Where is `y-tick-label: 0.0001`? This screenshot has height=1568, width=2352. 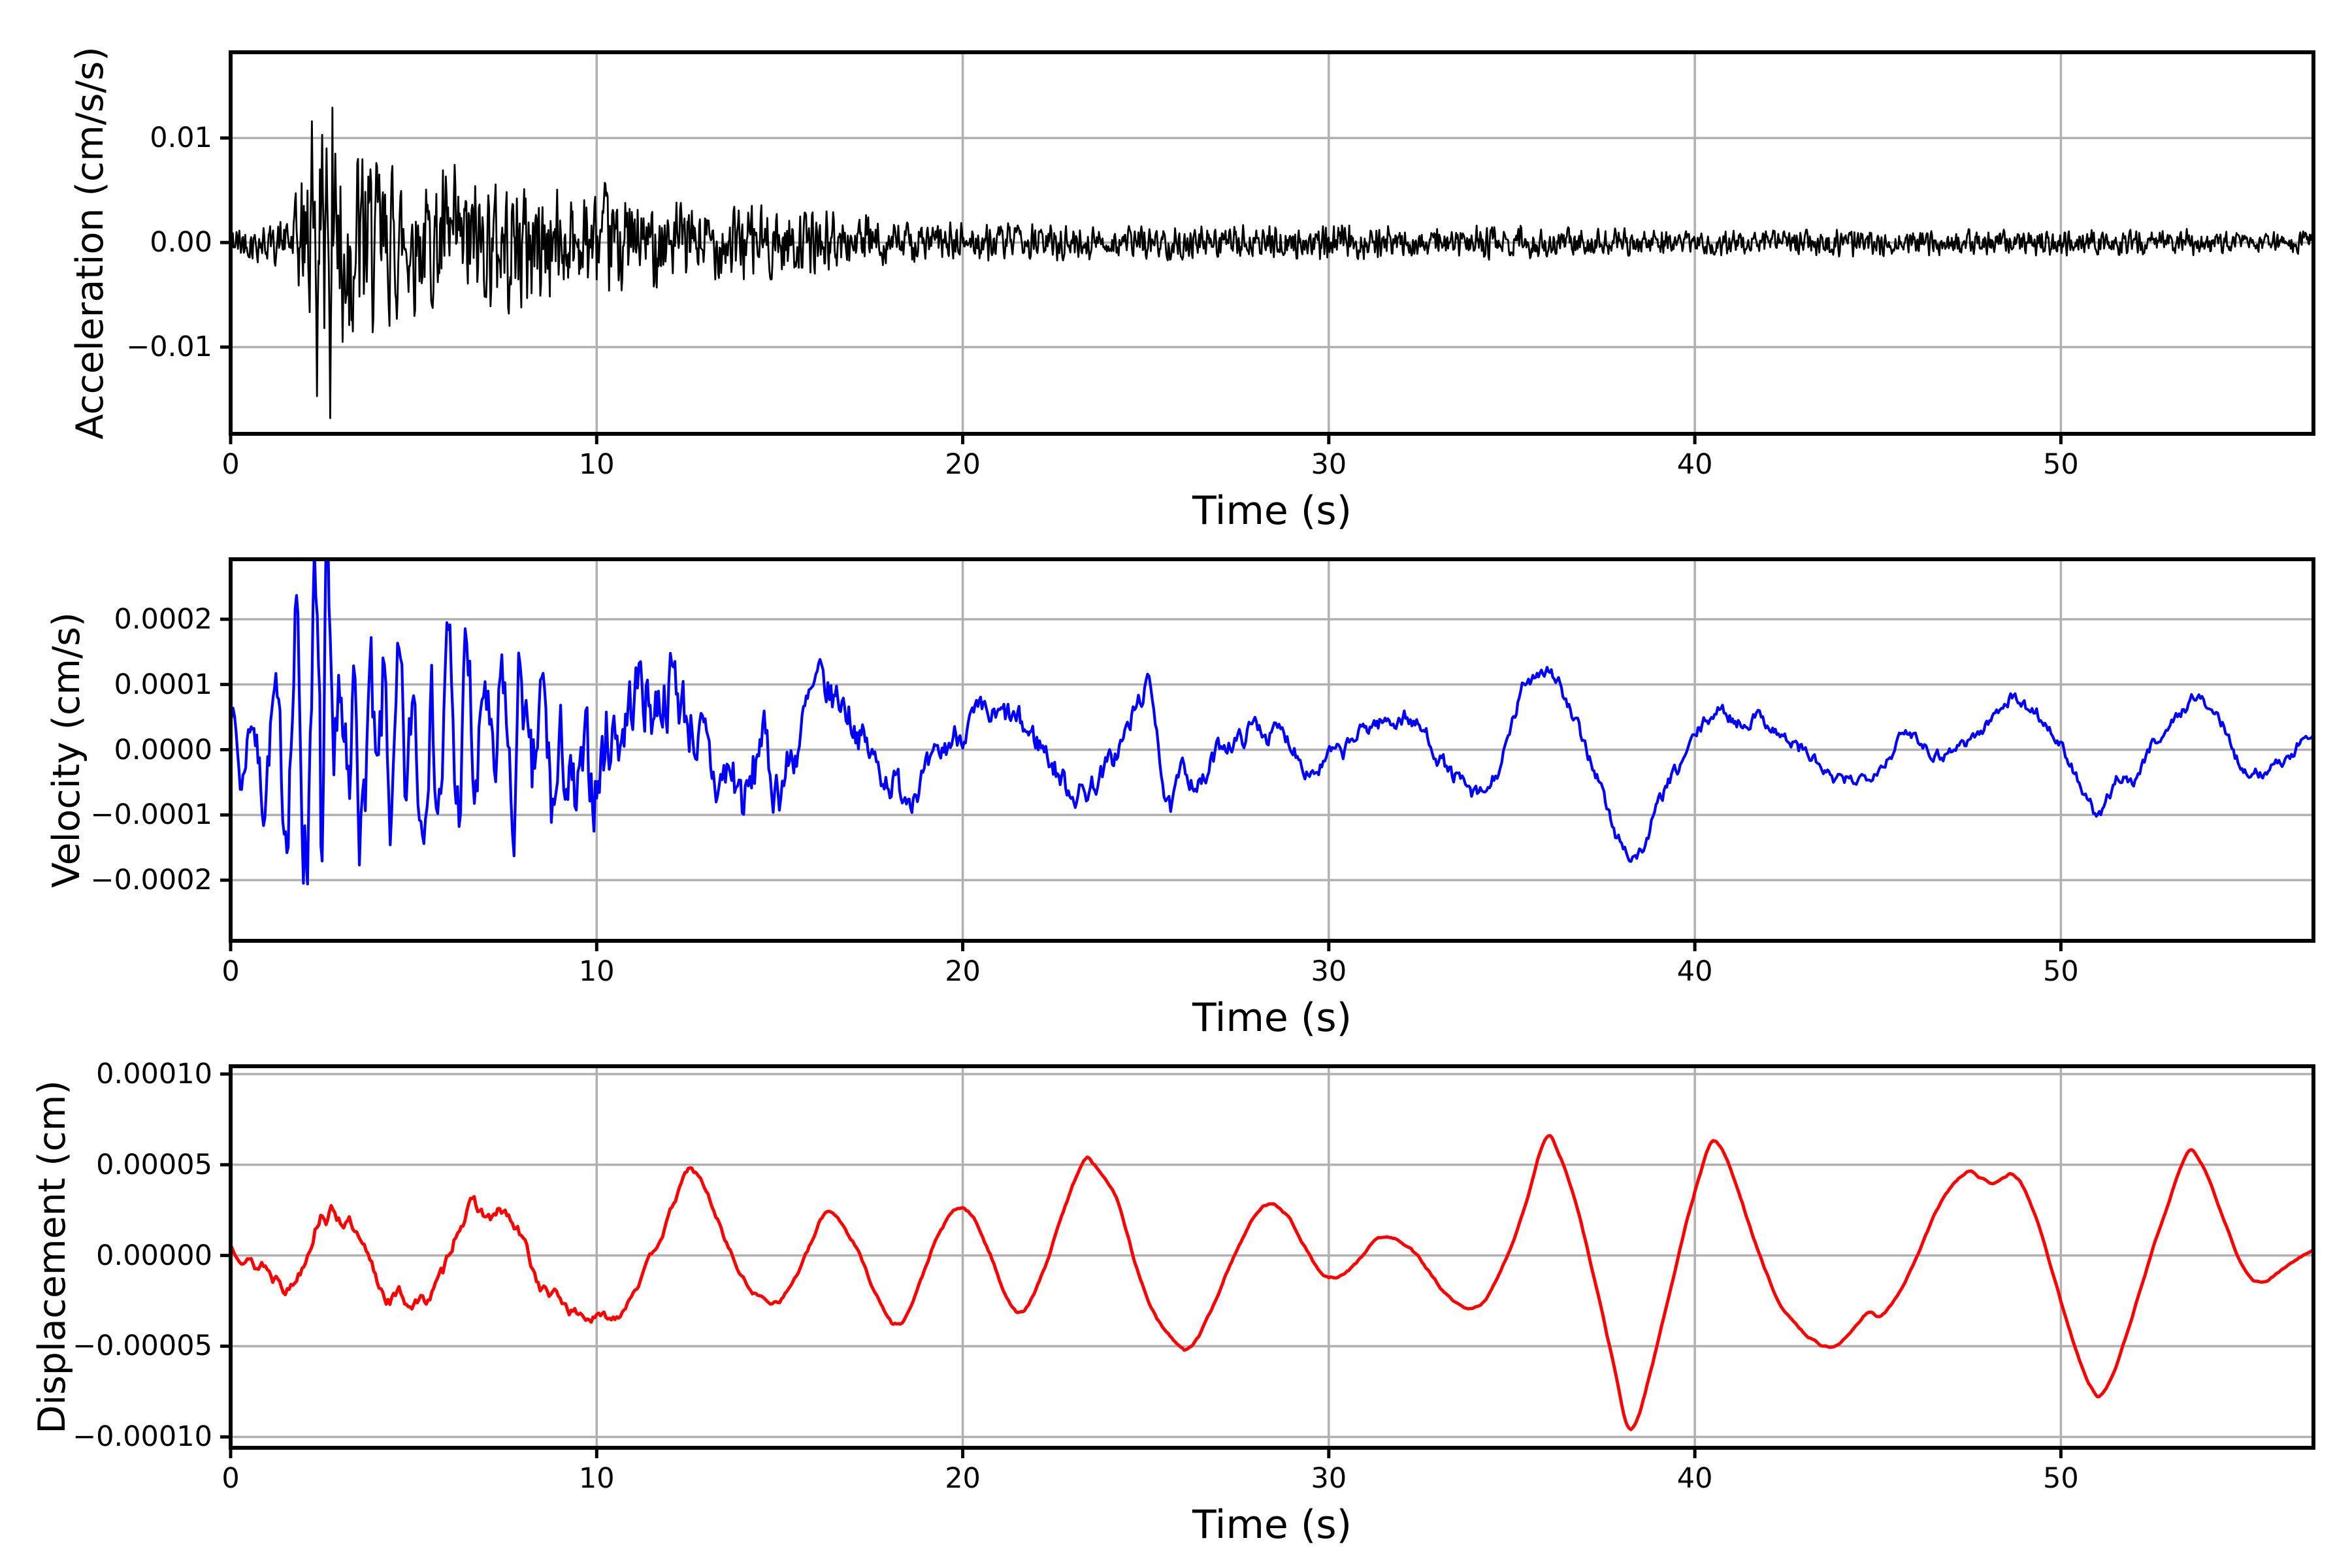
y-tick-label: 0.0001 is located at coordinates (163, 684).